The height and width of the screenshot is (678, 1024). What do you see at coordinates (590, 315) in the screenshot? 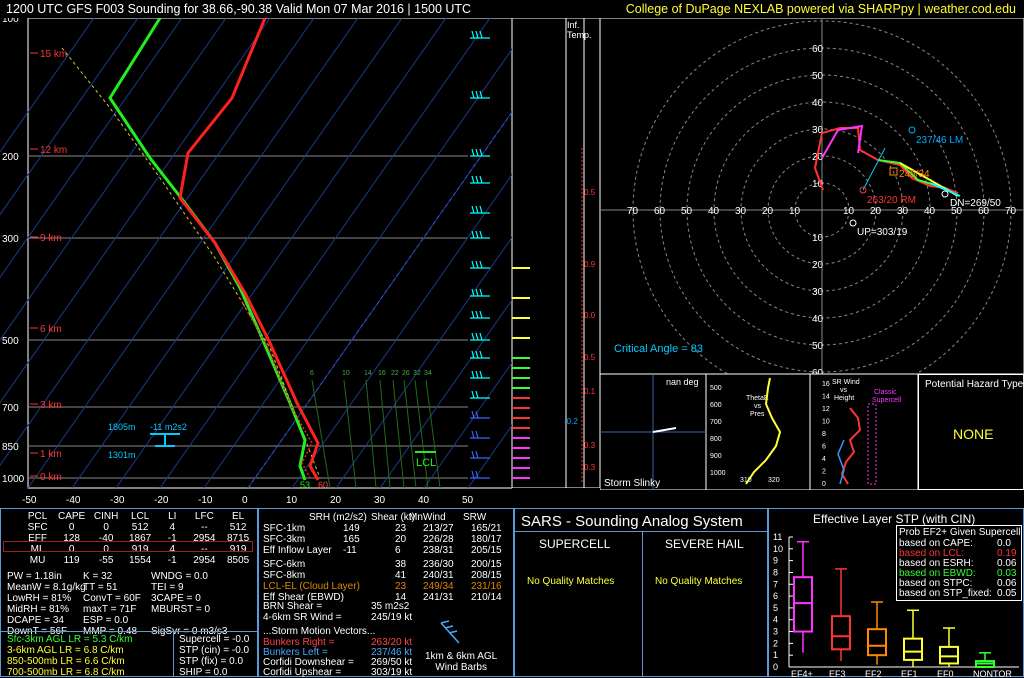
I see `inferred-temp-value: 0.0` at bounding box center [590, 315].